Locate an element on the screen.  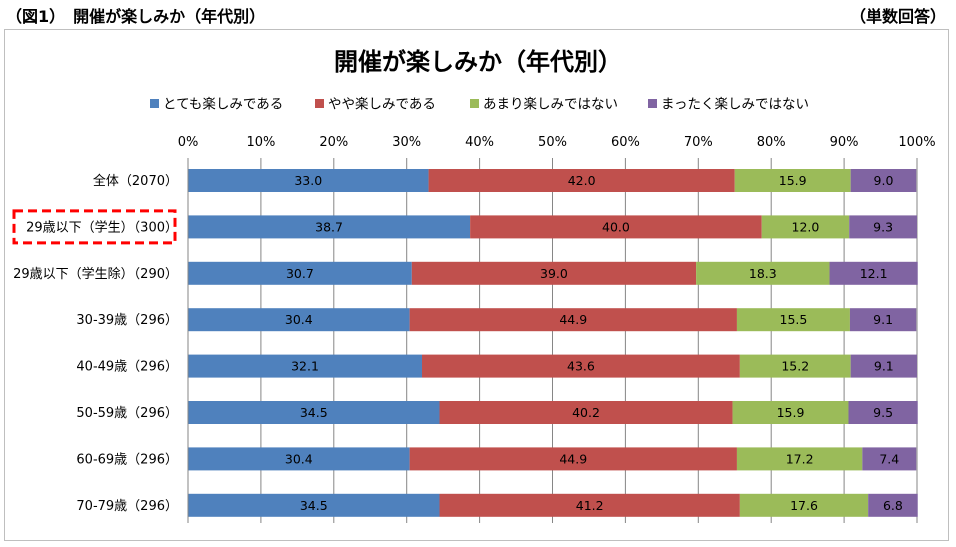
data-label: 12.1 is located at coordinates (874, 273).